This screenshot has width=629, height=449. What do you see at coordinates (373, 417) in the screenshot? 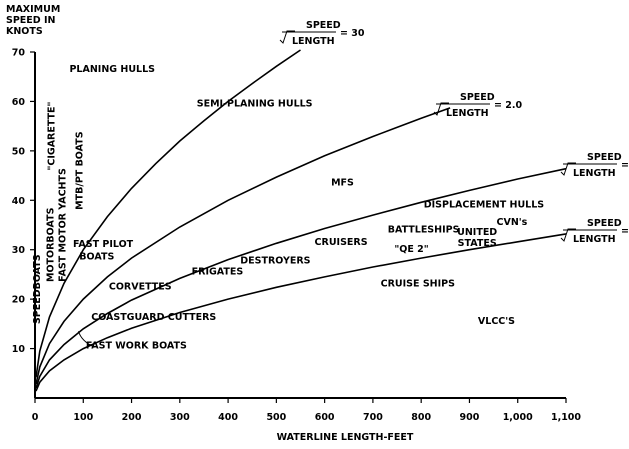
I see `x-tick-label: 700` at bounding box center [373, 417].